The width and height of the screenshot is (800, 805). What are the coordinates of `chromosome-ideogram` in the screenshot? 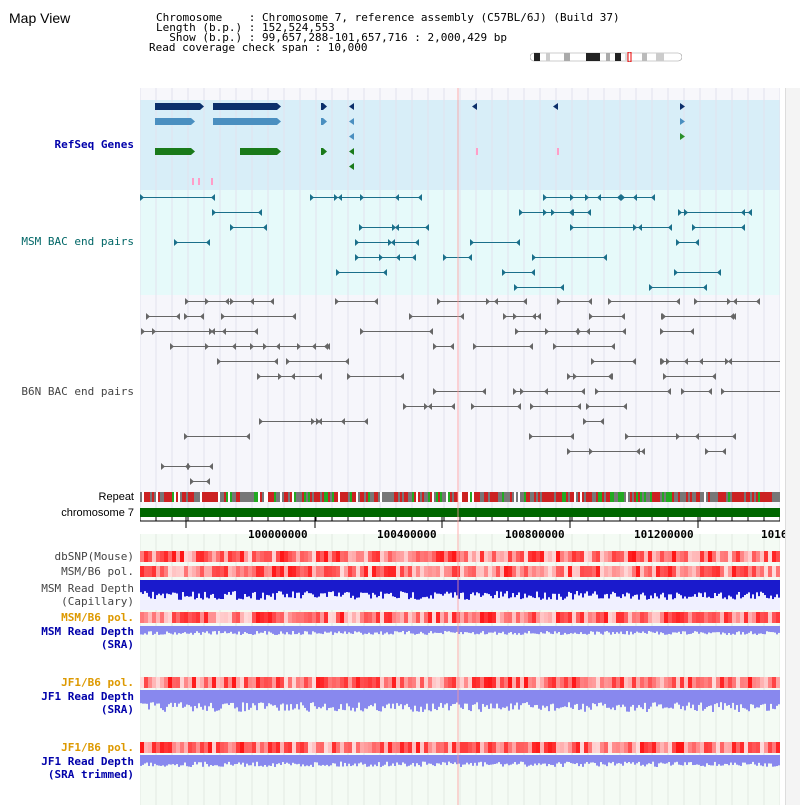 It's located at (606, 57).